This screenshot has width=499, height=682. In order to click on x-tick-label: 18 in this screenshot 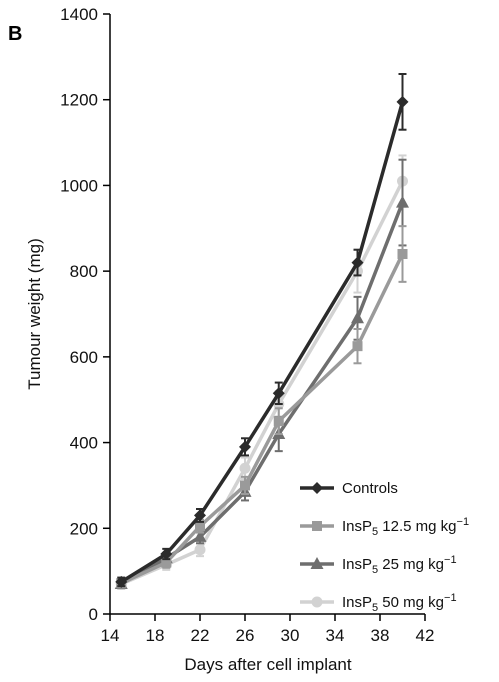, I will do `click(155, 635)`.